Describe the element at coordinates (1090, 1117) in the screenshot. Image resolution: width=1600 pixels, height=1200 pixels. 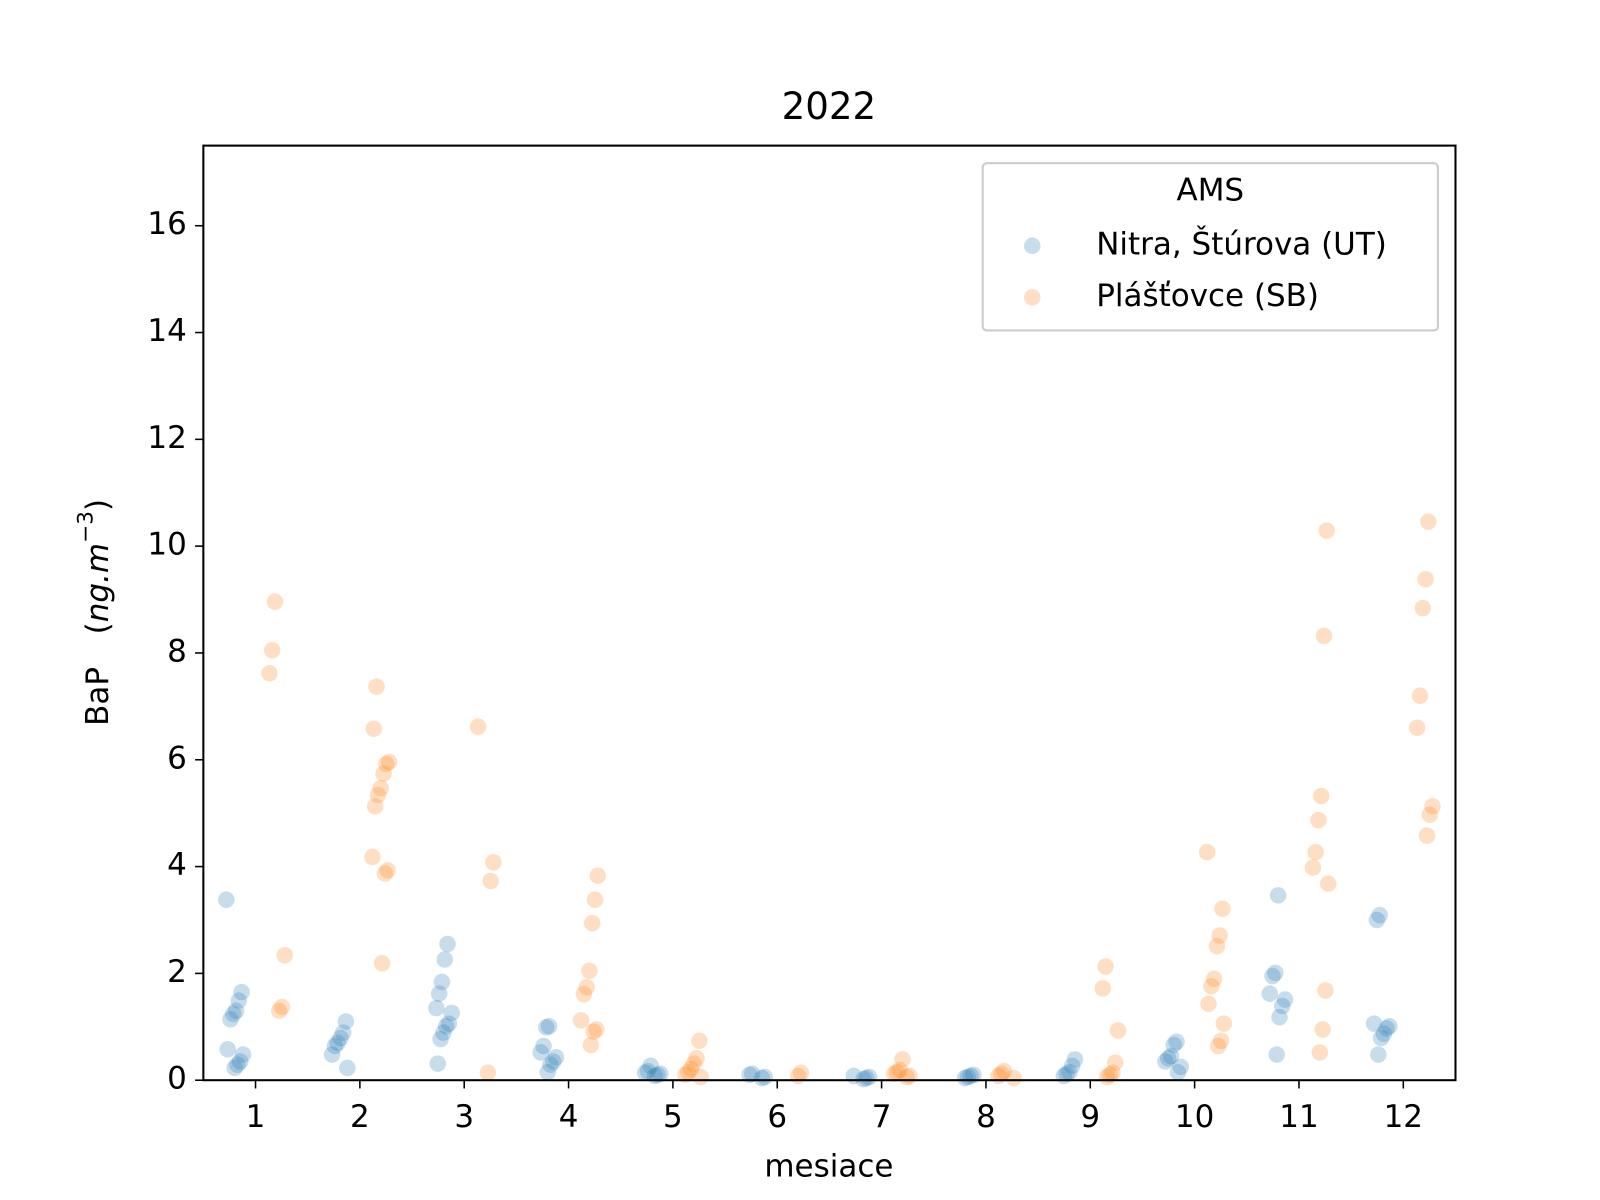
I see `x-tick-label: 9` at that location.